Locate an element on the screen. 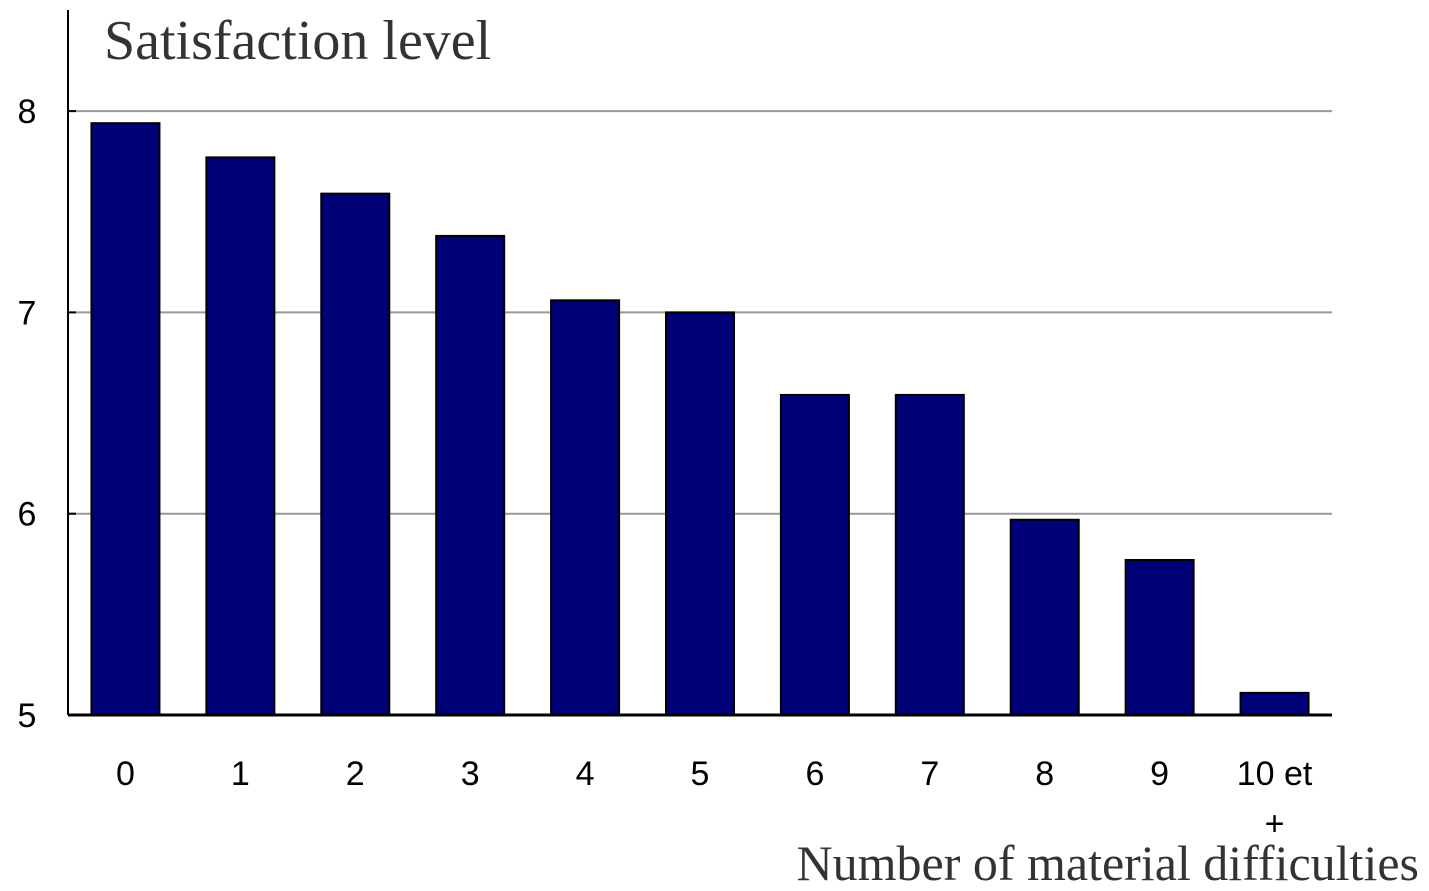 Image resolution: width=1429 pixels, height=891 pixels. x-tick-label: 4 is located at coordinates (585, 774).